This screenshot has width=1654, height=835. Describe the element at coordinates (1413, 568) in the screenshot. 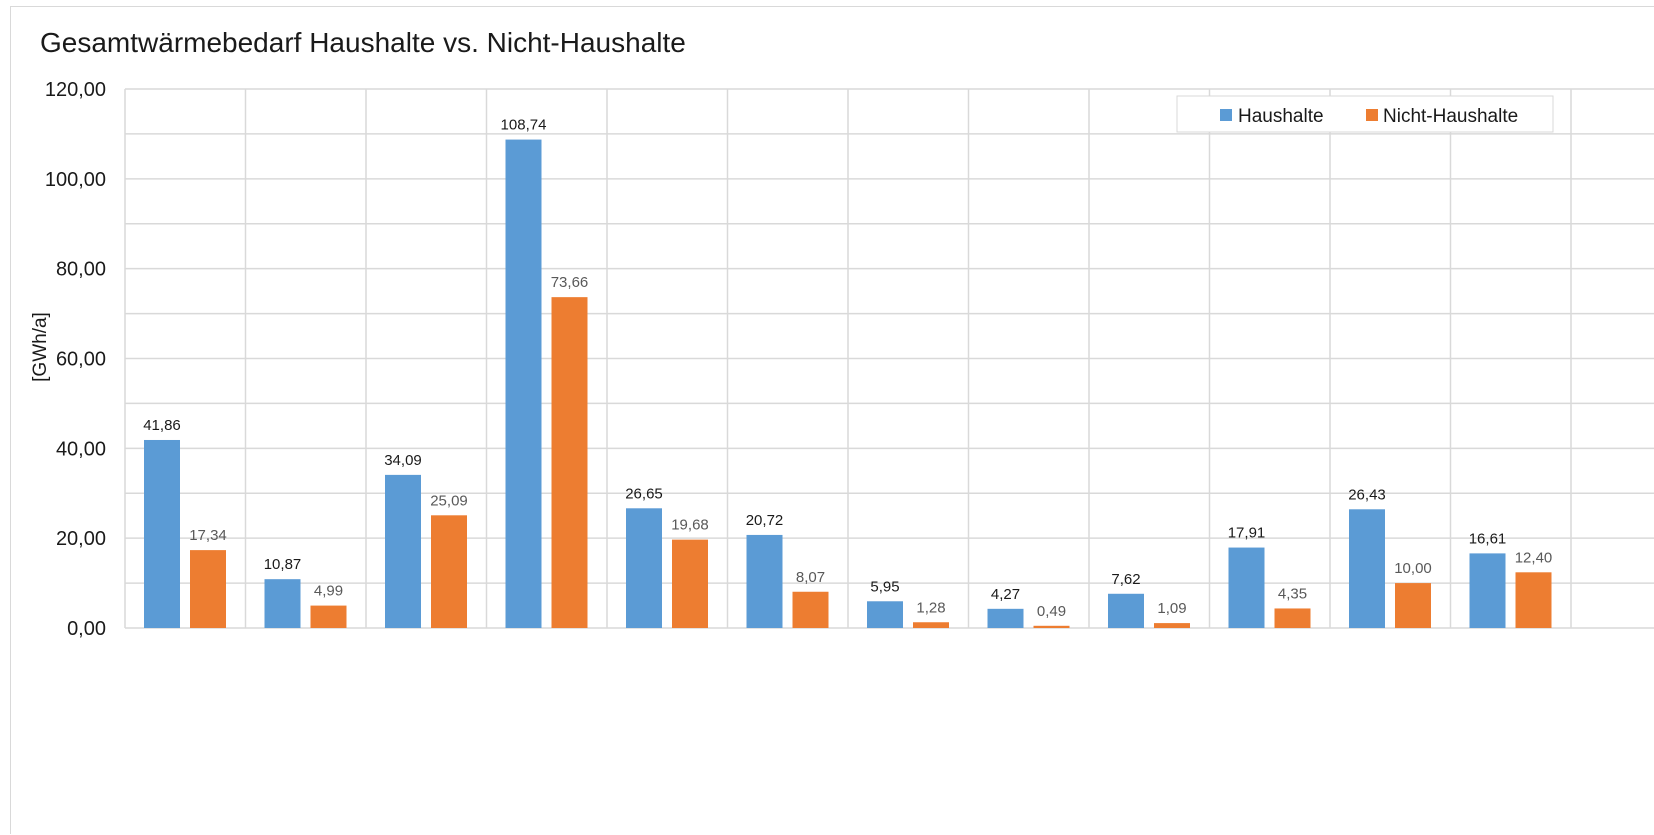

I see `data-label-nicht-haushalte: 10,00` at that location.